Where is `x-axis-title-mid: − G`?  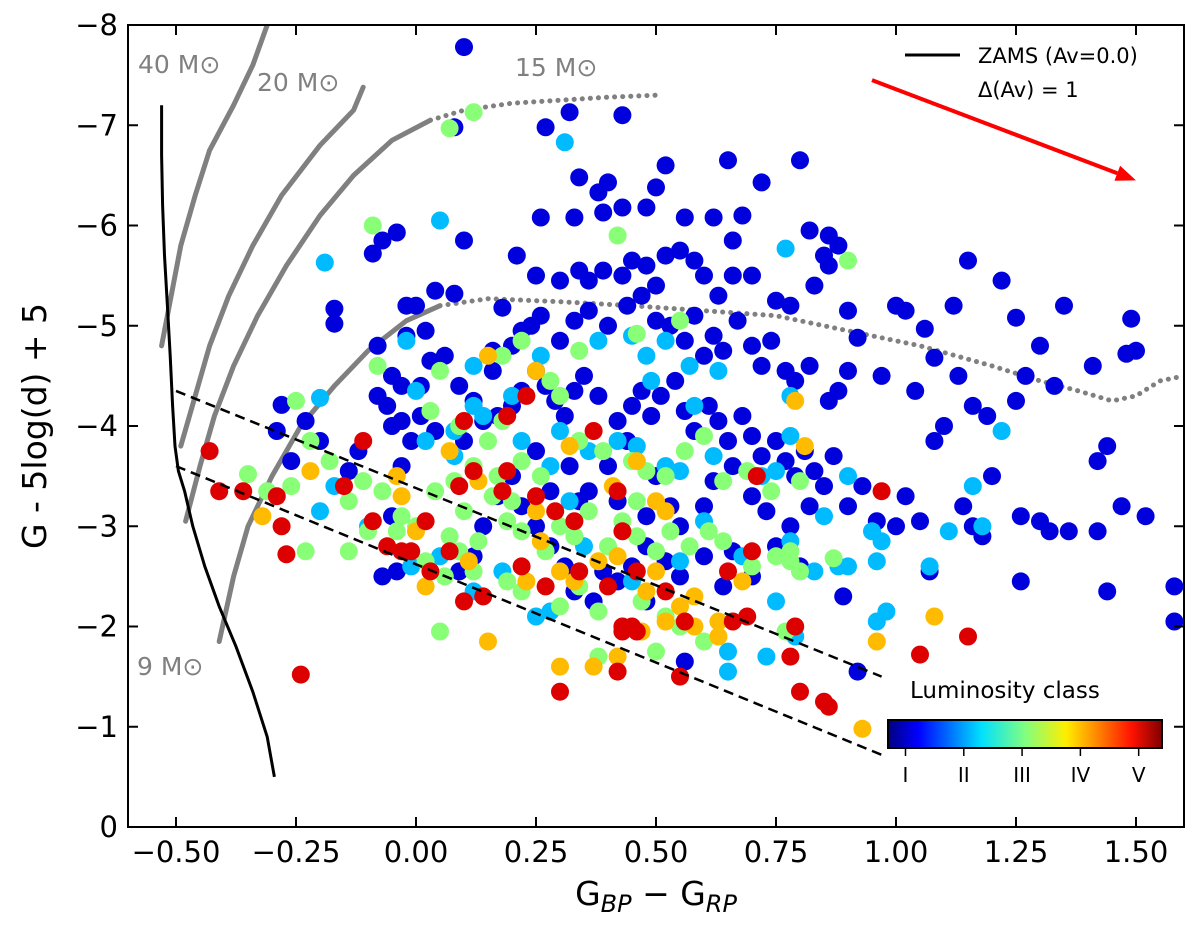 x-axis-title-mid: − G is located at coordinates (669, 893).